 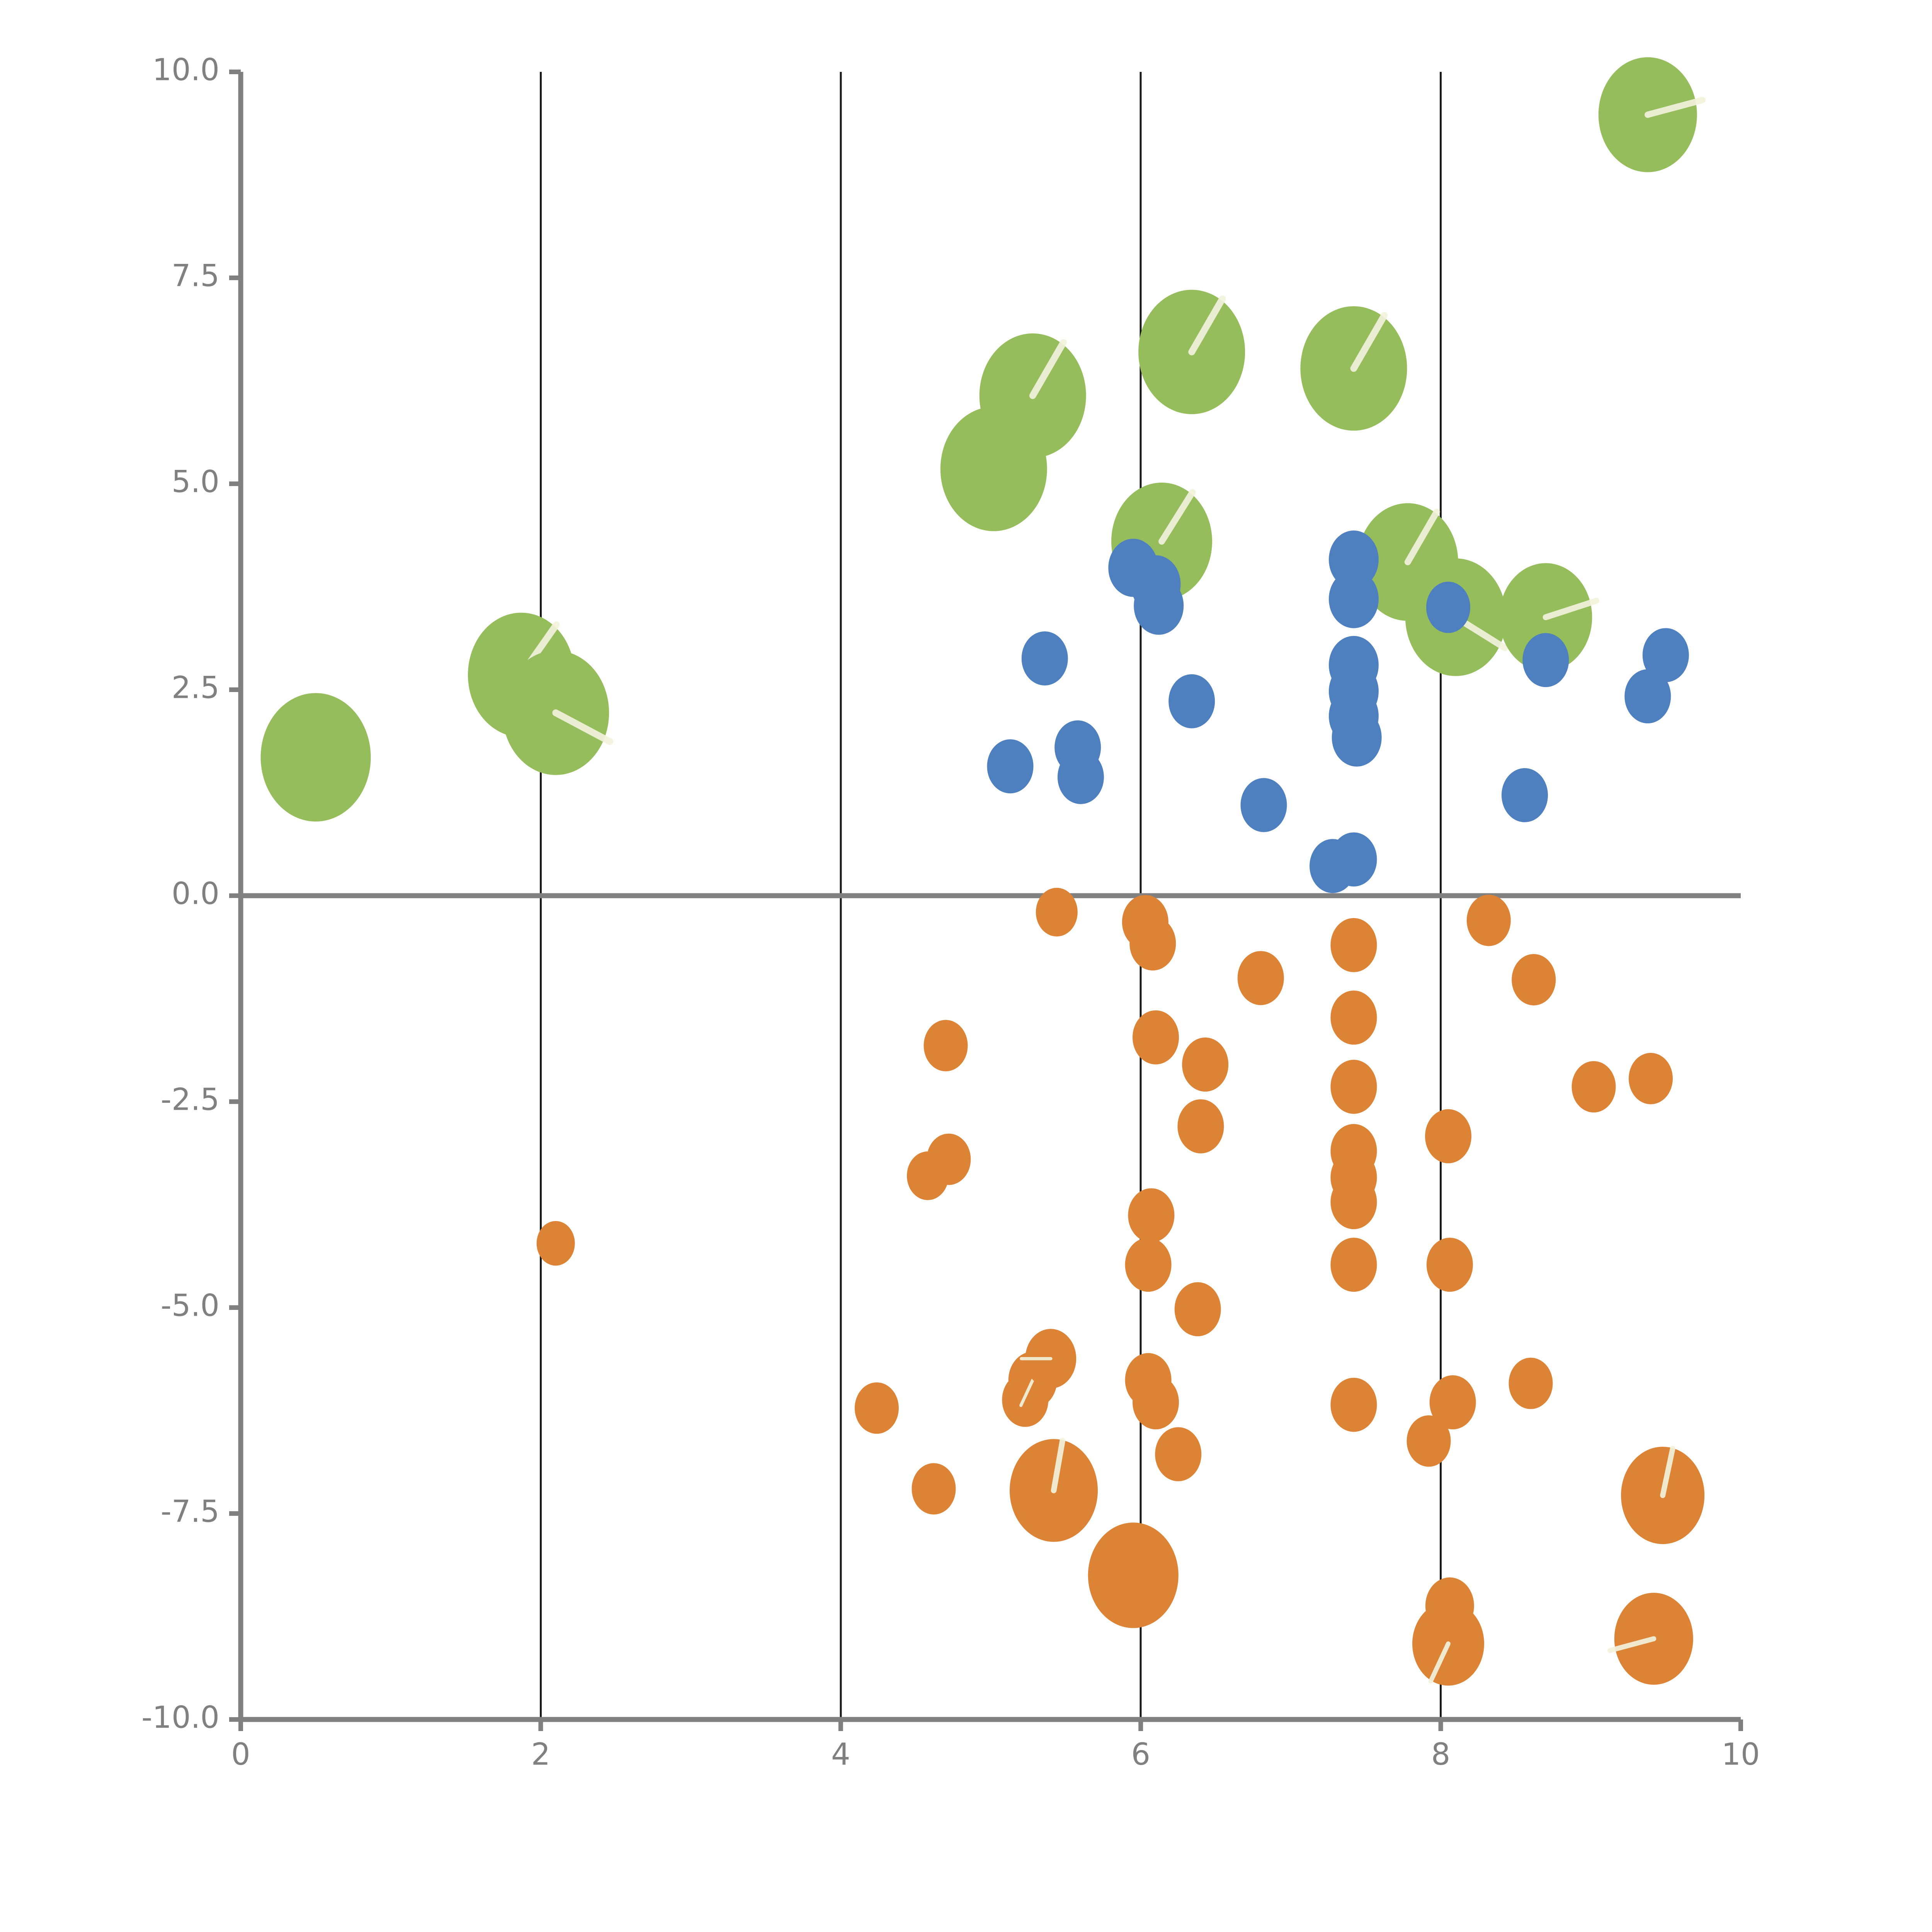 I want to click on y-tick-label: -7.5, so click(x=190, y=1511).